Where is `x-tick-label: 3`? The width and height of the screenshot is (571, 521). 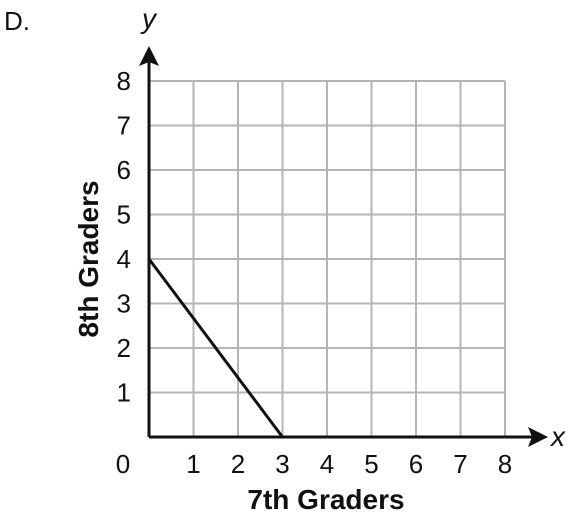 x-tick-label: 3 is located at coordinates (282, 464).